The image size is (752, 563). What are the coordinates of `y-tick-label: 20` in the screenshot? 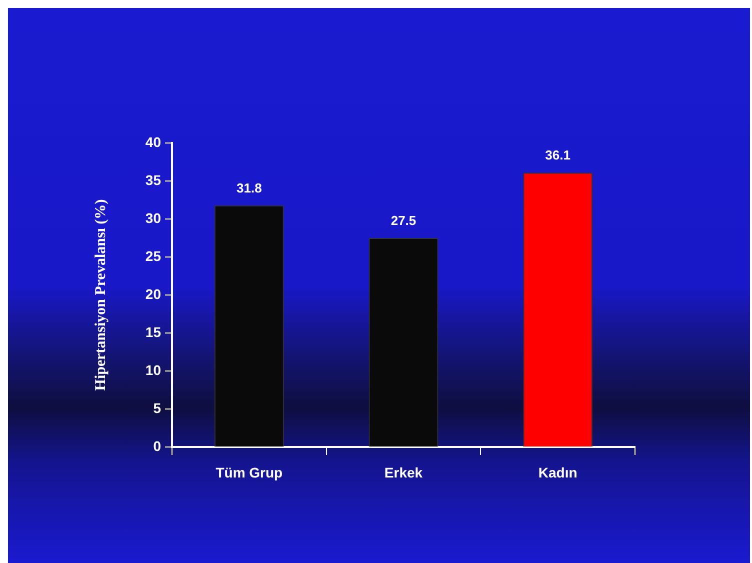 It's located at (153, 294).